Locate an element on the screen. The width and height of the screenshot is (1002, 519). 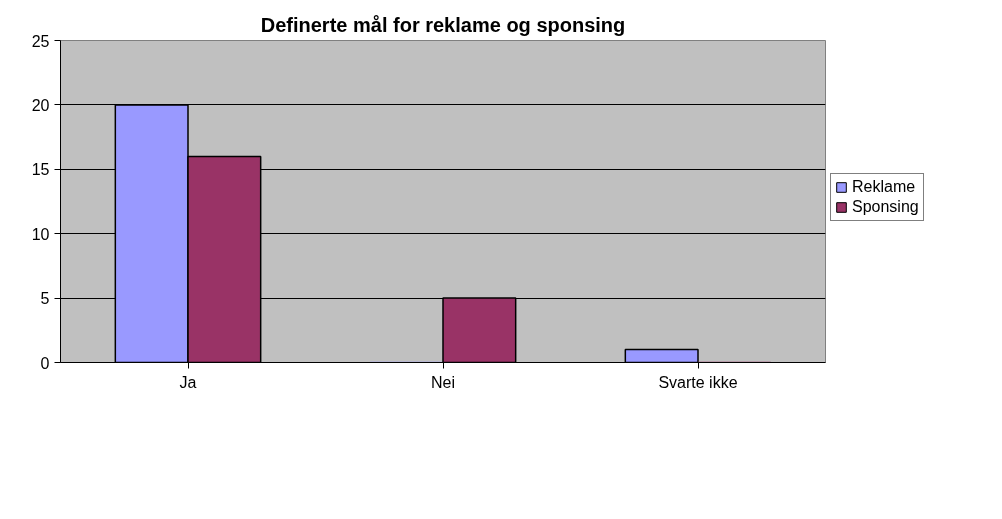
y-tick-label: 20 is located at coordinates (40, 105).